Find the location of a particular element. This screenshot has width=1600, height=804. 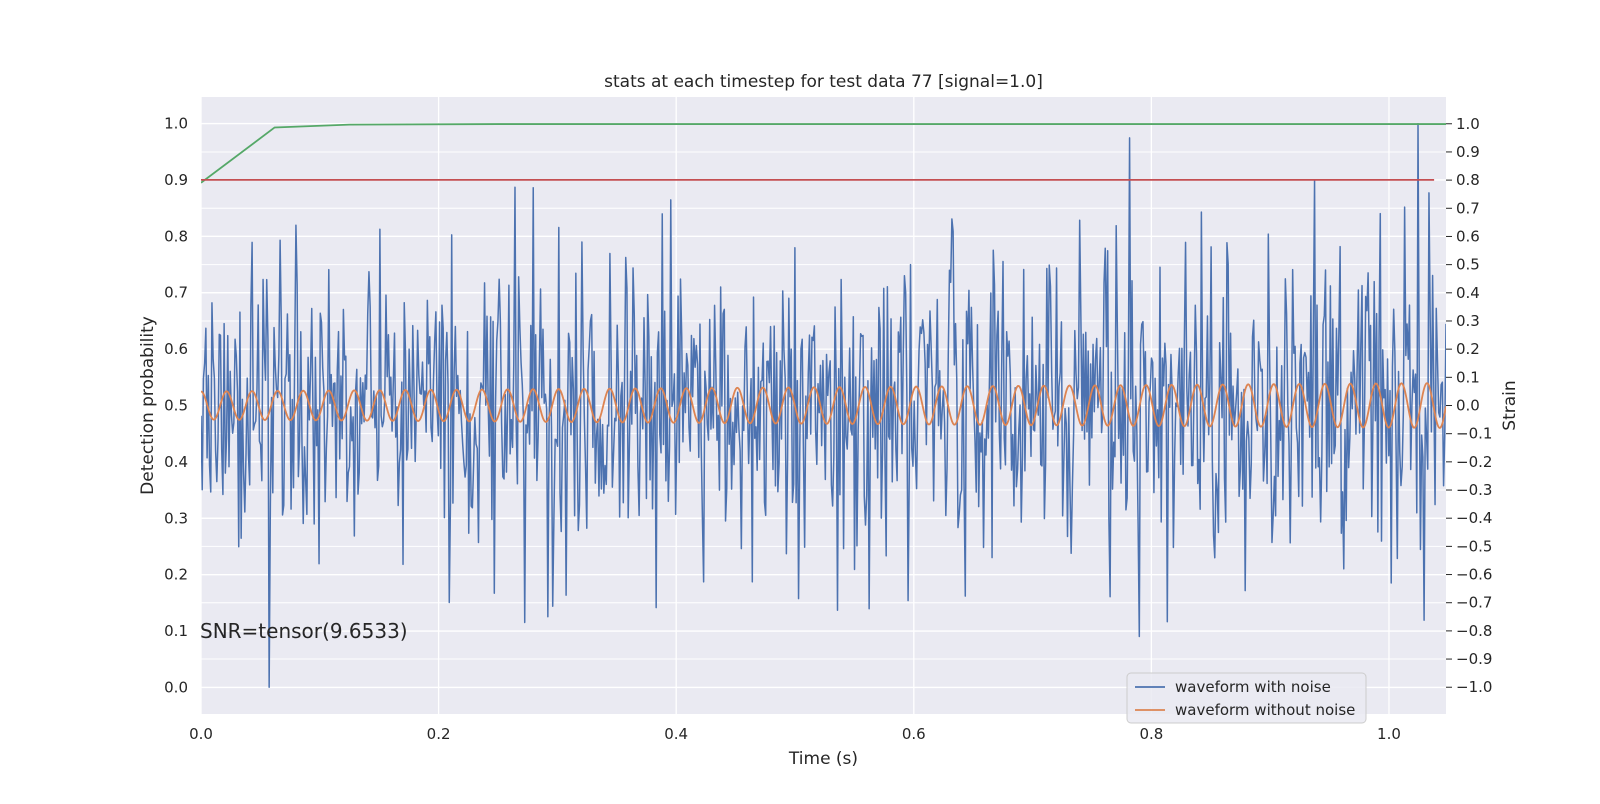

y-tick-label-right: 0.7 is located at coordinates (1468, 208).